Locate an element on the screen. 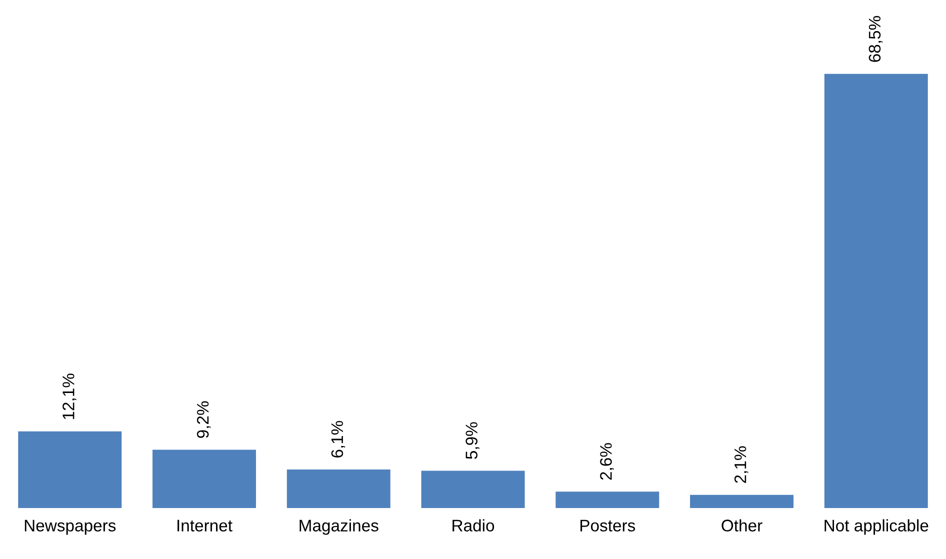 This screenshot has width=946, height=559. x-tick-label: Radio is located at coordinates (473, 525).